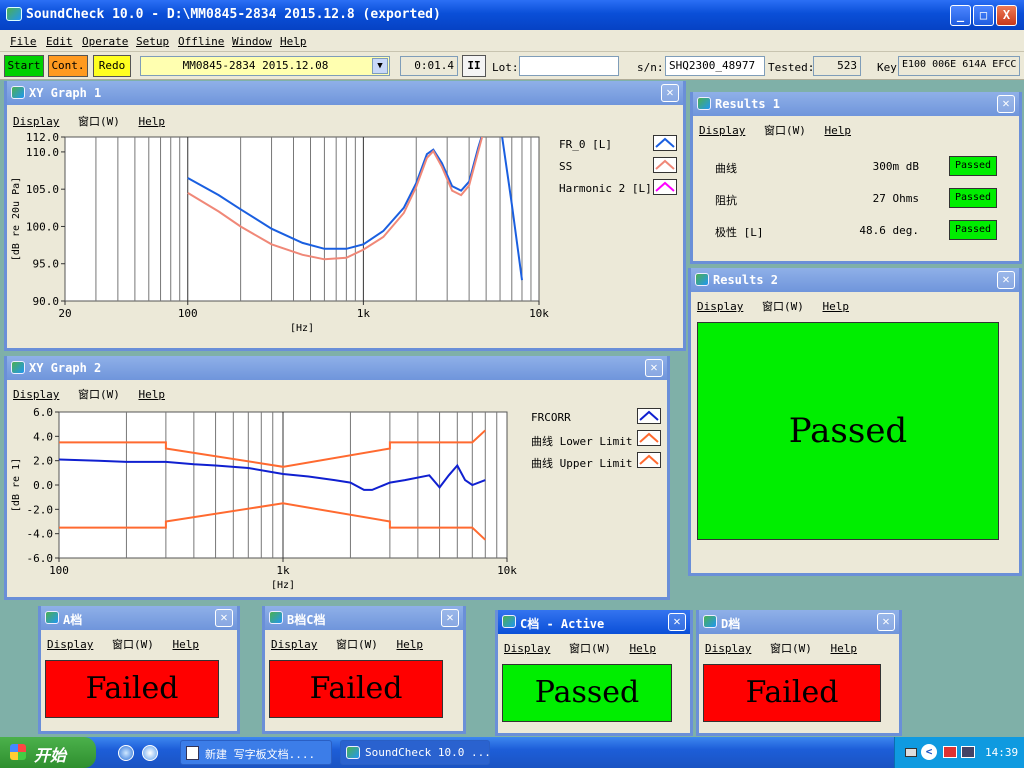 This screenshot has height=768, width=1024. Describe the element at coordinates (856, 104) in the screenshot. I see `results-1-titlebar: Results 1 ✕` at that location.